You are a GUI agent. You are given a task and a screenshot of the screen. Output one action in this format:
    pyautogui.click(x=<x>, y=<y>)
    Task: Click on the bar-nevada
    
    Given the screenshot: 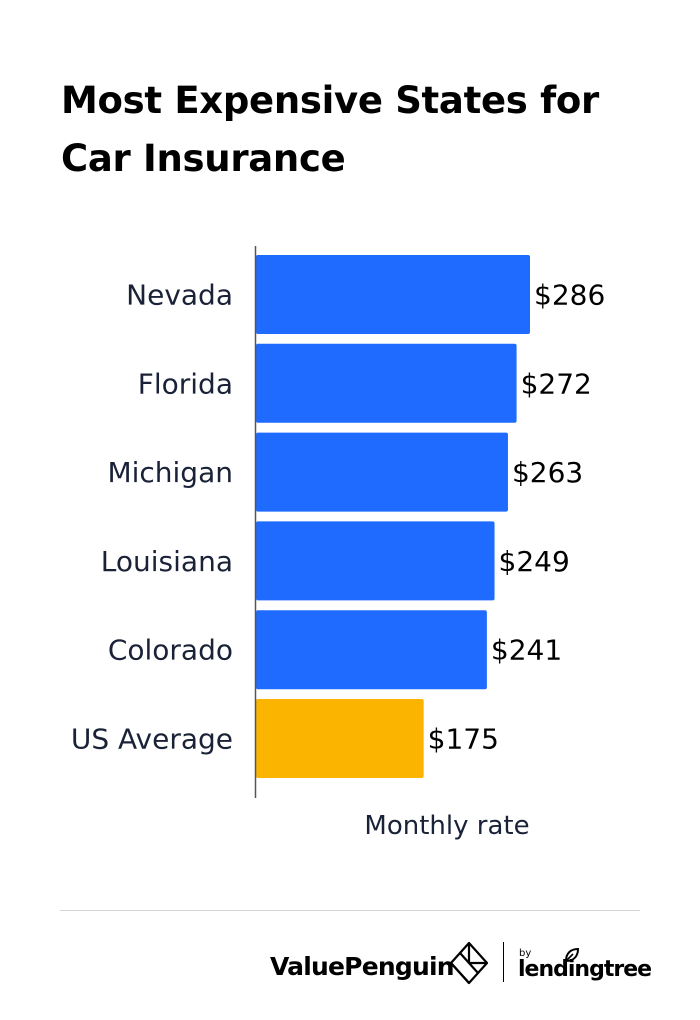 What is the action you would take?
    pyautogui.click(x=393, y=294)
    